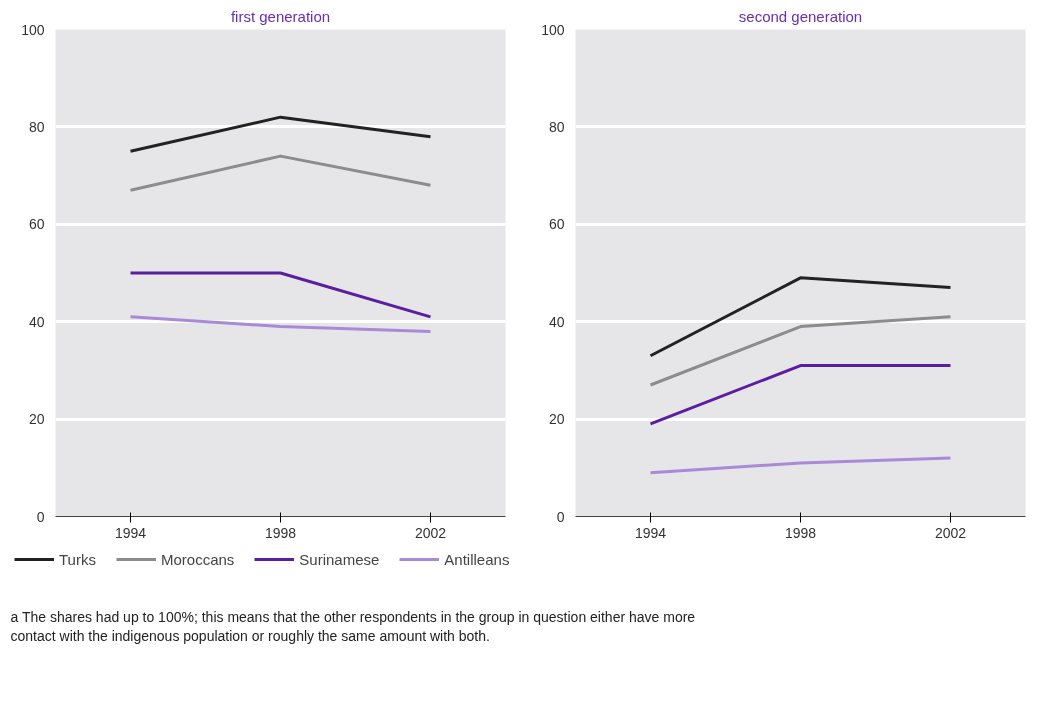 The height and width of the screenshot is (722, 1046). I want to click on legend-label: Moroccans, so click(197, 559).